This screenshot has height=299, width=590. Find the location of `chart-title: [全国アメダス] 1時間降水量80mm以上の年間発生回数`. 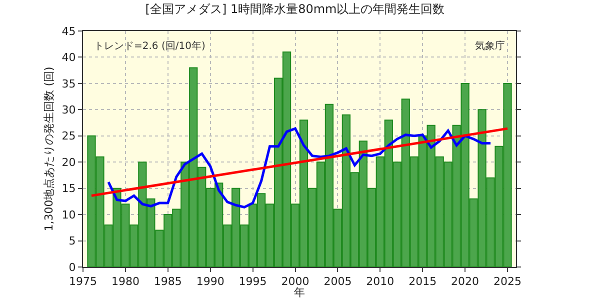

chart-title: [全国アメダス] 1時間降水量80mm以上の年間発生回数 is located at coordinates (295, 9).